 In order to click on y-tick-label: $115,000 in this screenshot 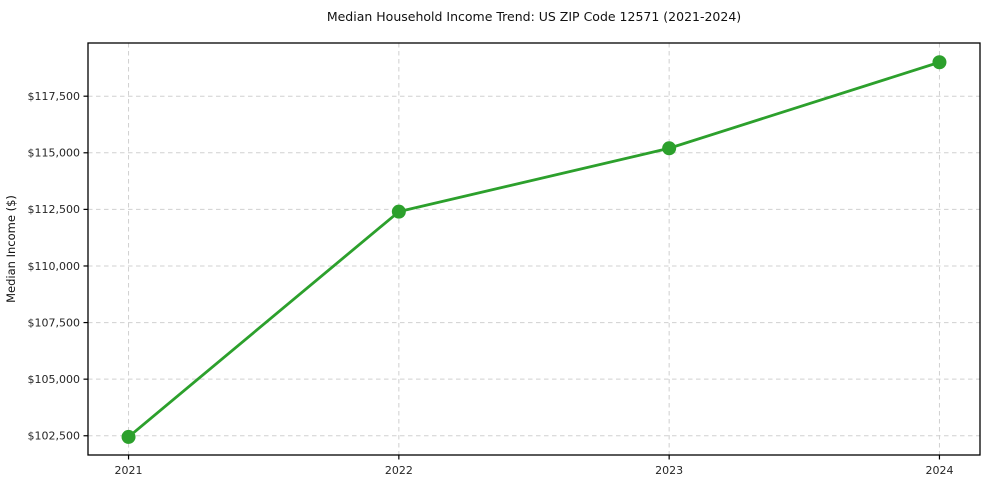, I will do `click(54, 153)`.